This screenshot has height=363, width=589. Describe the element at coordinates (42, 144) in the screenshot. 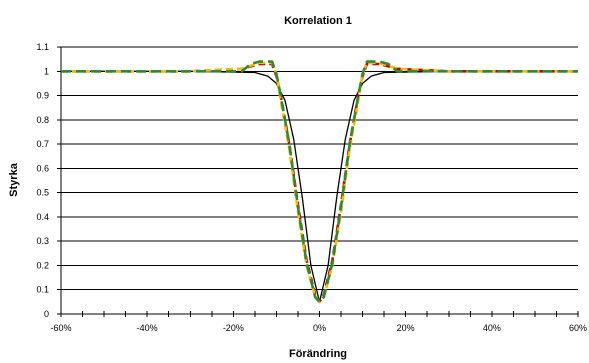

I see `y-tick-label-7: 0.7` at that location.